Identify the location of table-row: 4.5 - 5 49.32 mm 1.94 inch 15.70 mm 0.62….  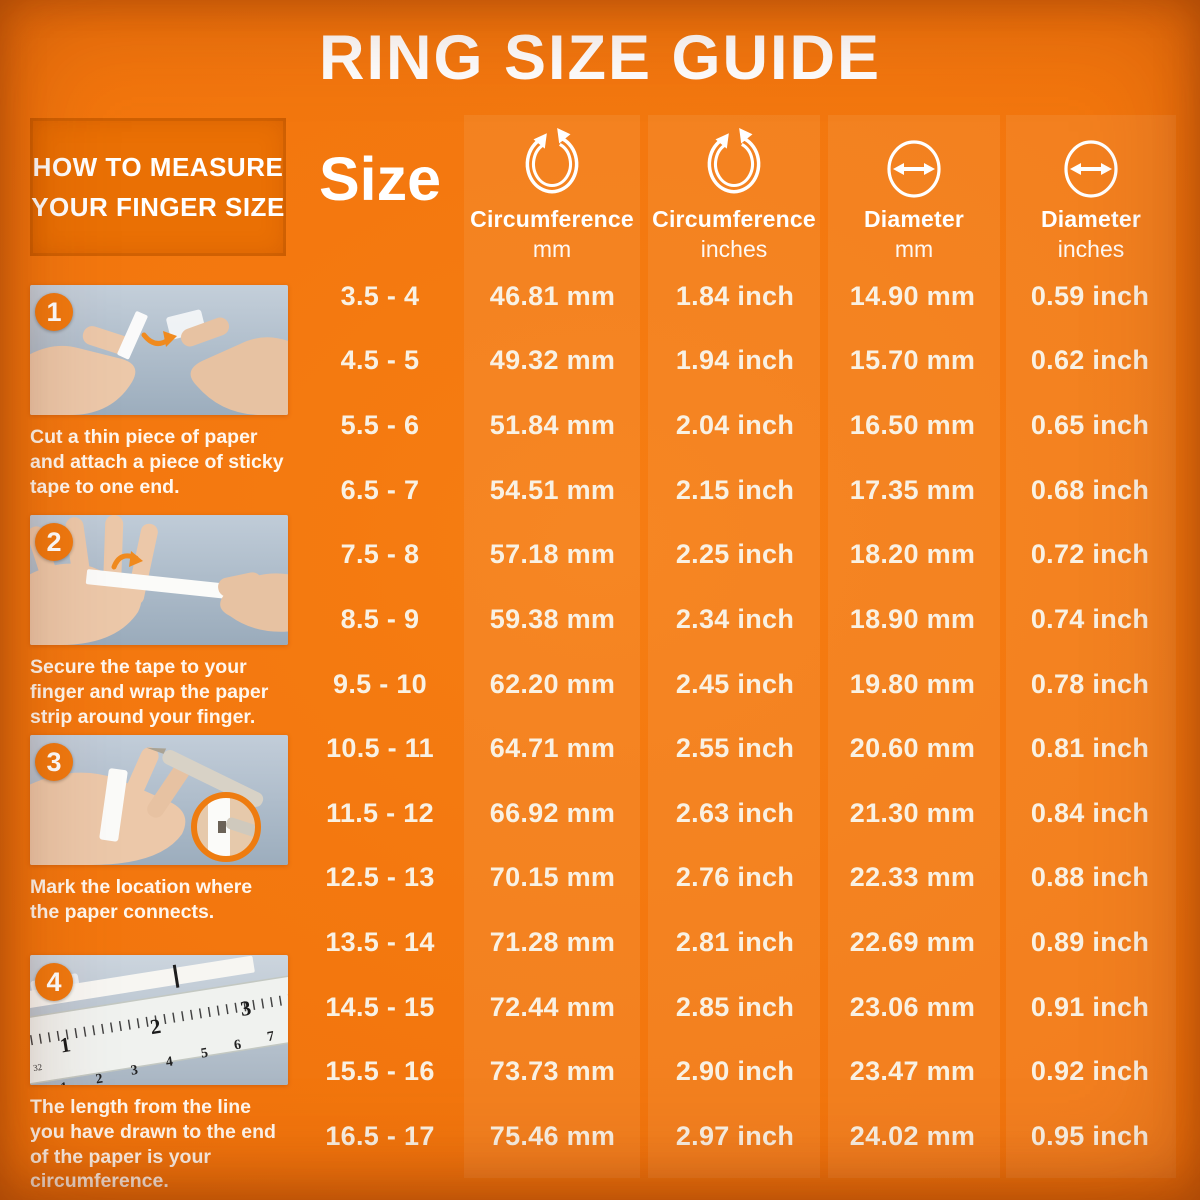
(740, 361).